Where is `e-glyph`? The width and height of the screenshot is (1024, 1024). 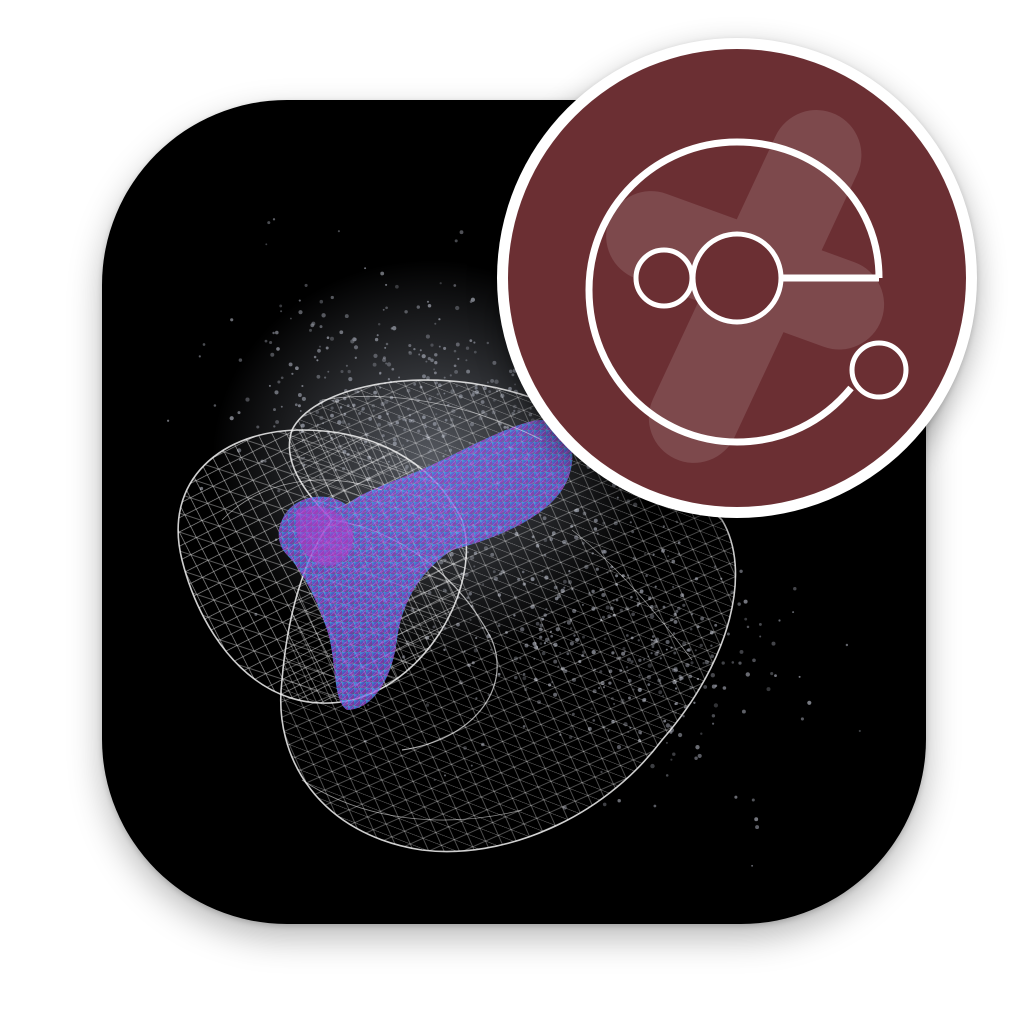 e-glyph is located at coordinates (734, 292).